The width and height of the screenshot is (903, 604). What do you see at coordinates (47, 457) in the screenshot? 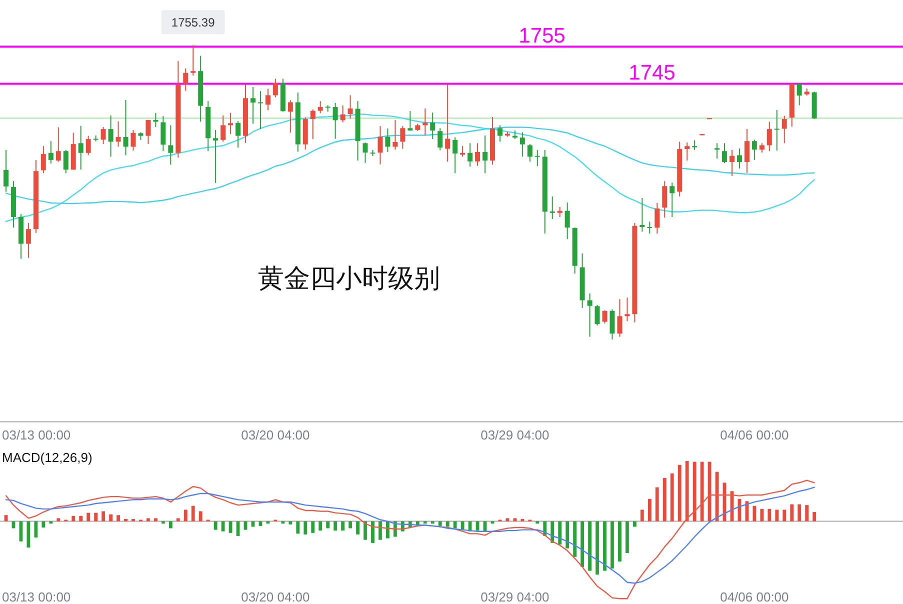
I see `chart-title: MACD(12,26,9)` at bounding box center [47, 457].